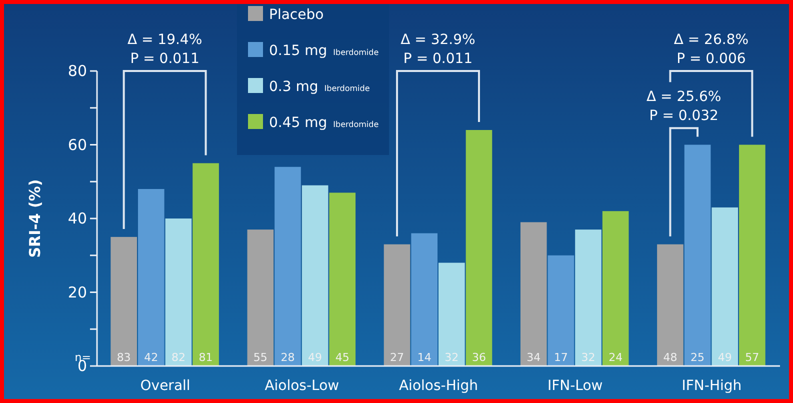 The height and width of the screenshot is (403, 793). What do you see at coordinates (575, 386) in the screenshot?
I see `x-tick-label: IFN-Low` at bounding box center [575, 386].